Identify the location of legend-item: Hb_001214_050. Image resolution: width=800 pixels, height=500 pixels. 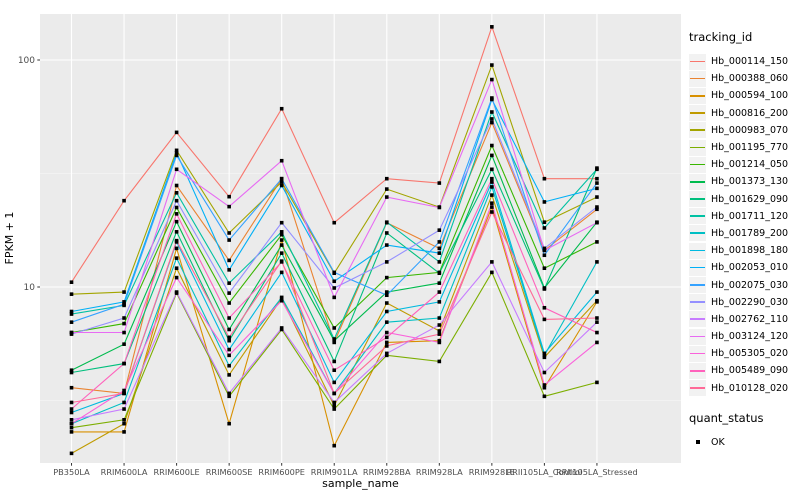
(744, 164).